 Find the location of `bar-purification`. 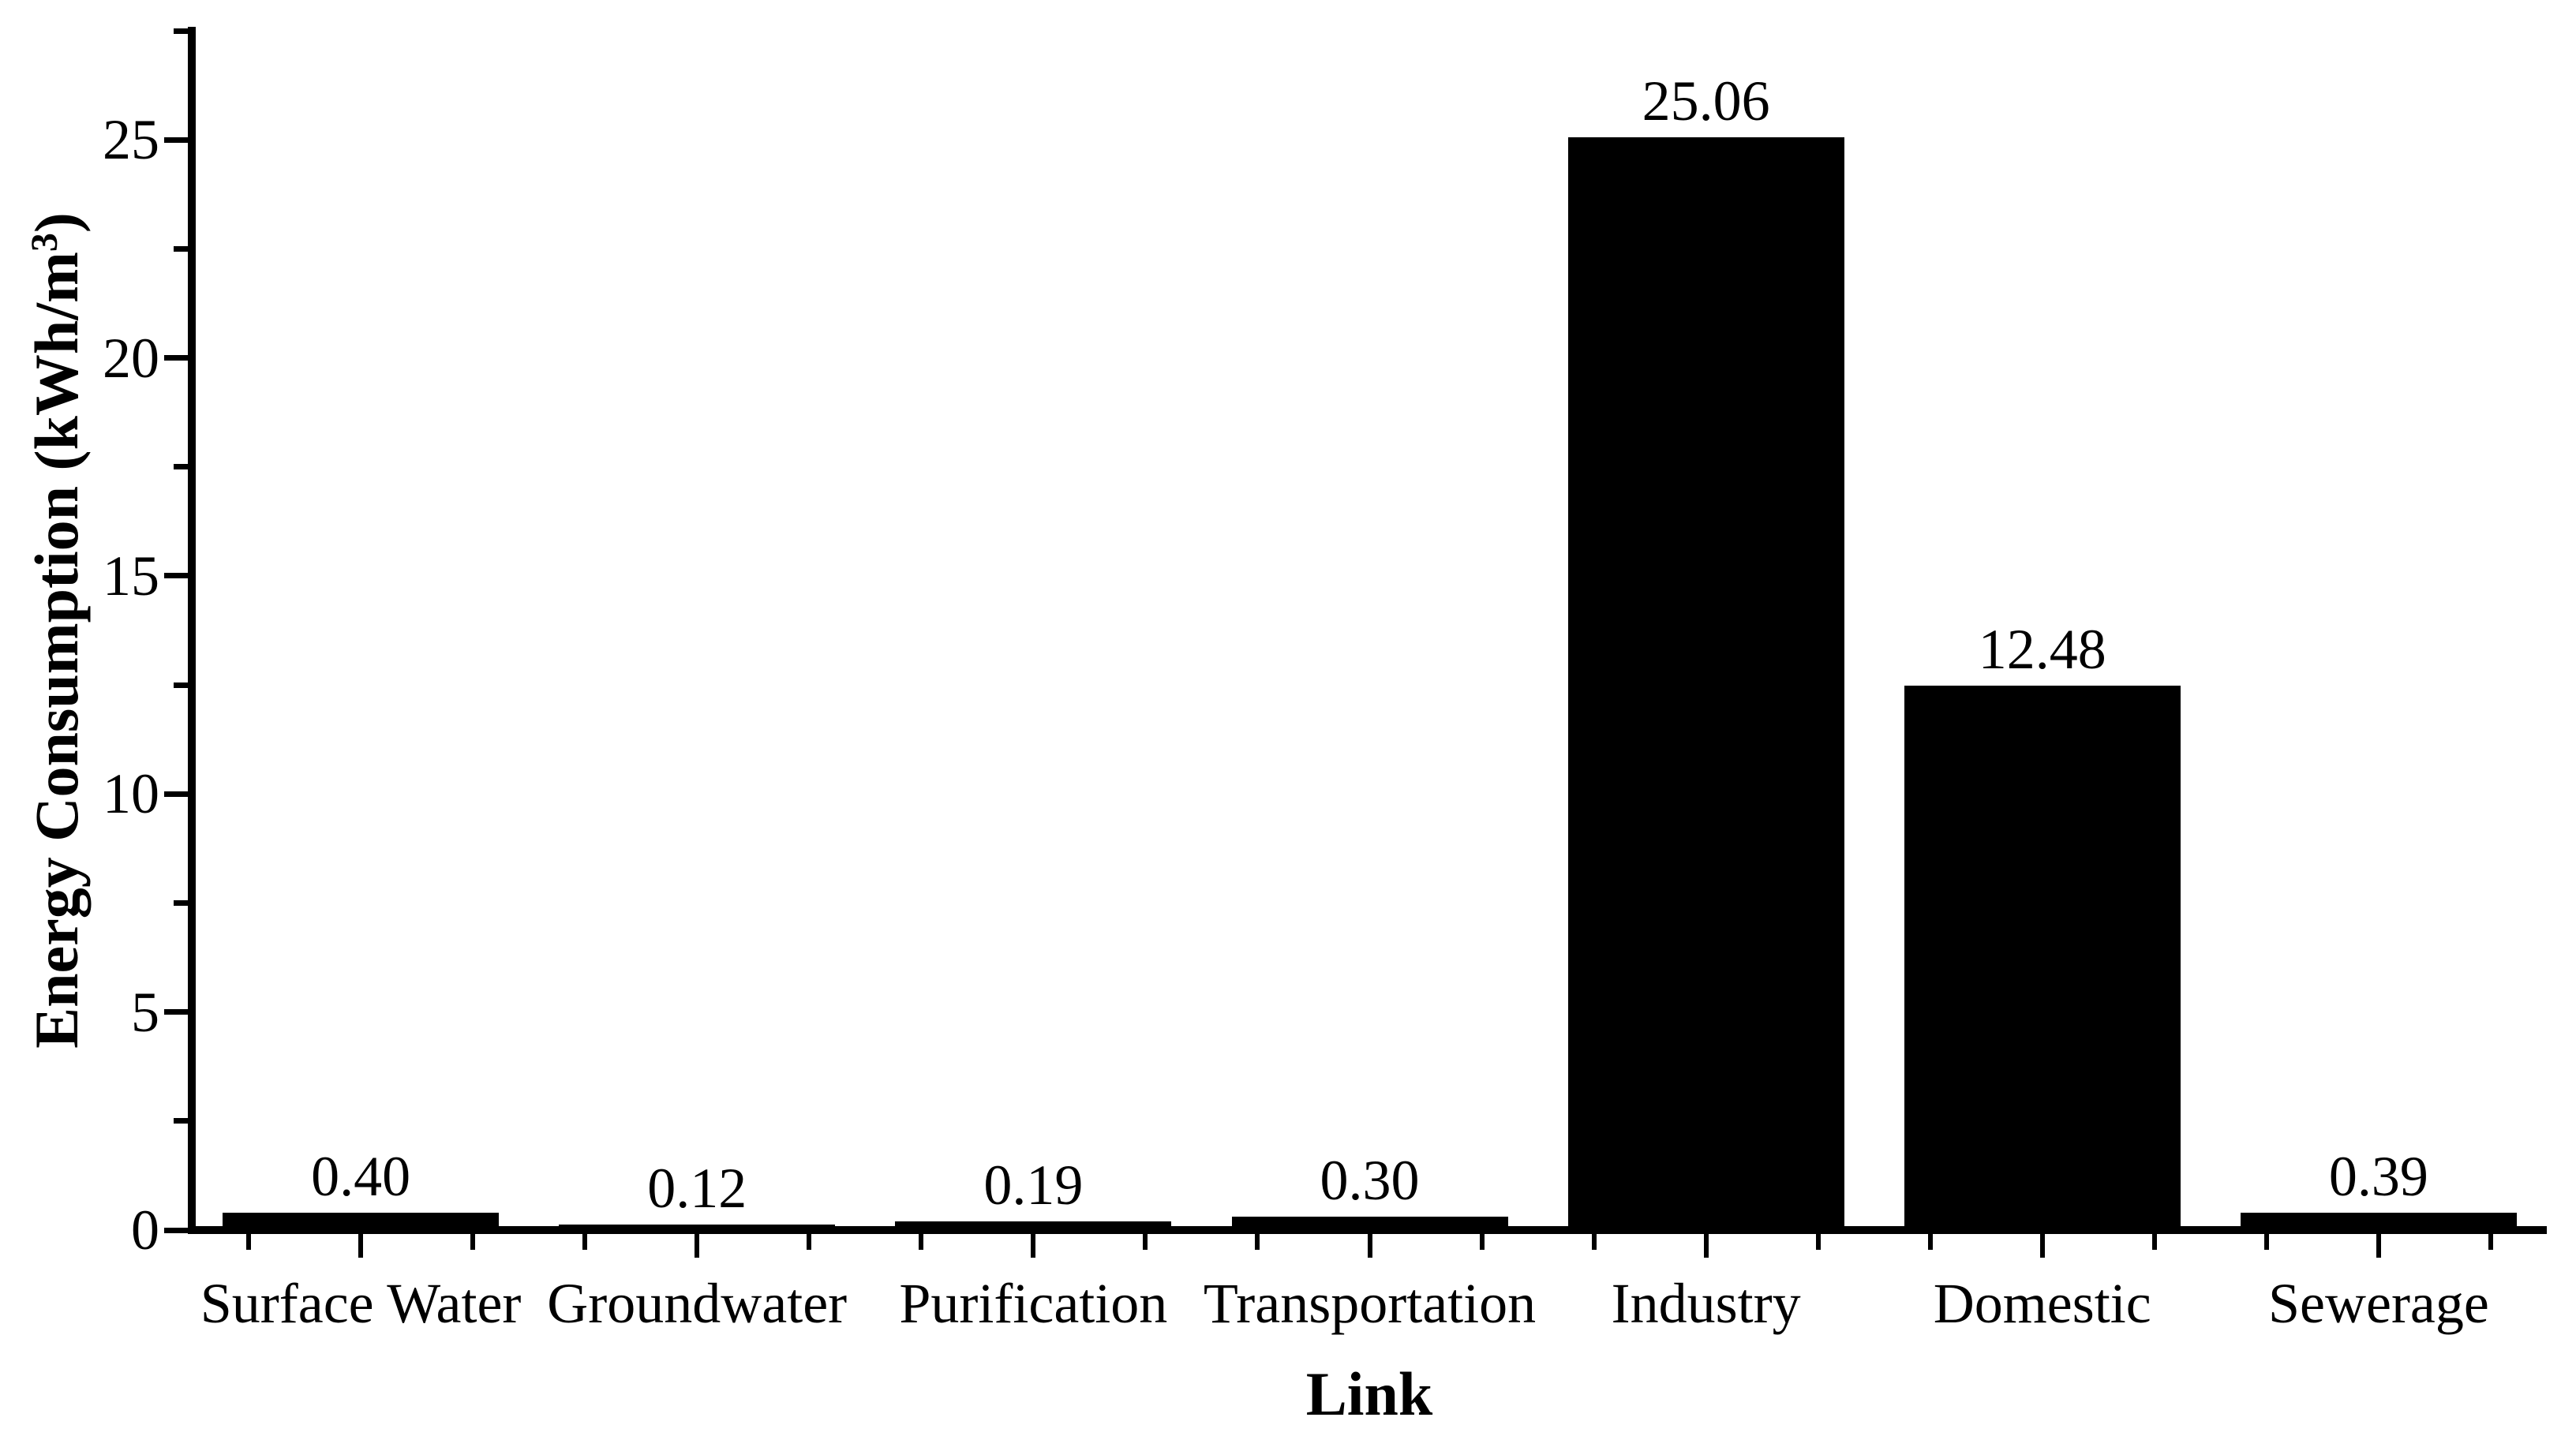

bar-purification is located at coordinates (1033, 1225).